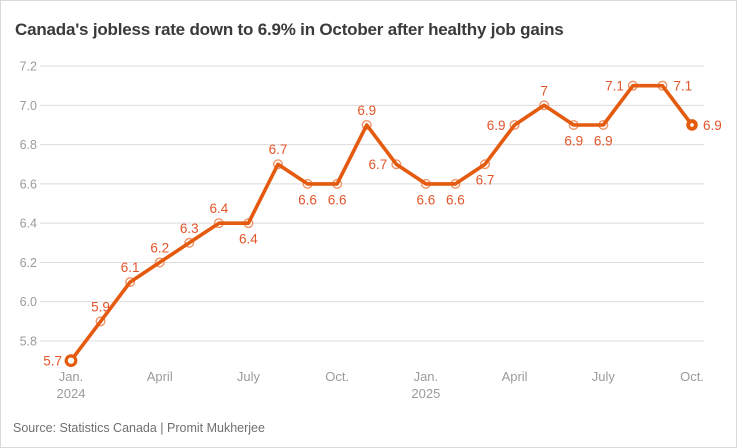 This screenshot has height=448, width=737. What do you see at coordinates (28, 145) in the screenshot?
I see `y-tick-label: 6.8` at bounding box center [28, 145].